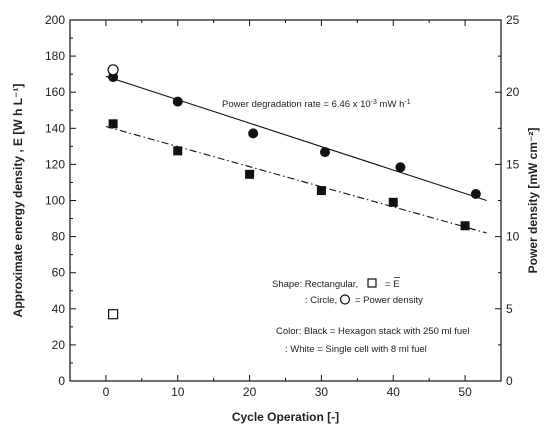 The width and height of the screenshot is (553, 427). I want to click on right-y-tick-label: 25, so click(513, 20).